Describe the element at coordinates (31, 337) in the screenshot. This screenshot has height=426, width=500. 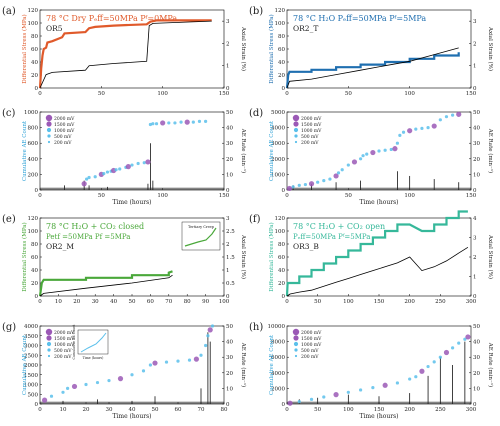
I see `y-tick-label: 3500` at that location.